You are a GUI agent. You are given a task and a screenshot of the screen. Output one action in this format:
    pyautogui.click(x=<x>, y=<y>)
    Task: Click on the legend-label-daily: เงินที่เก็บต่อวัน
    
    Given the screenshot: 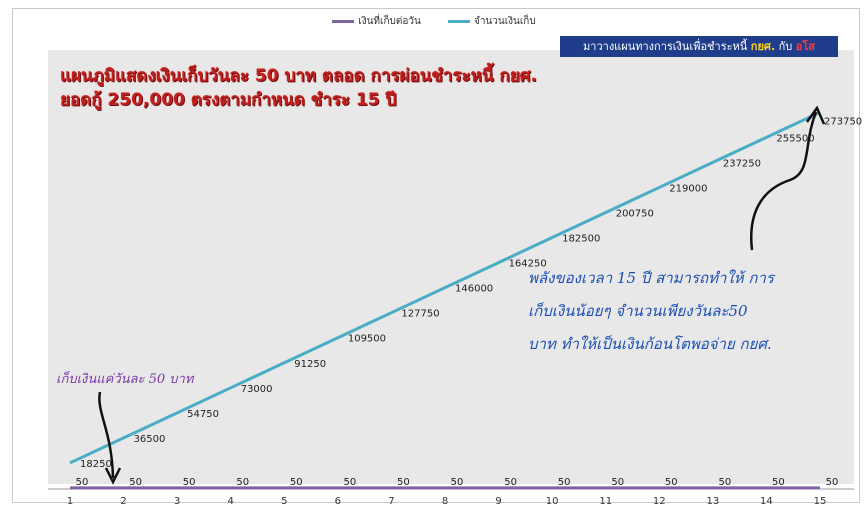 What is the action you would take?
    pyautogui.click(x=389, y=21)
    